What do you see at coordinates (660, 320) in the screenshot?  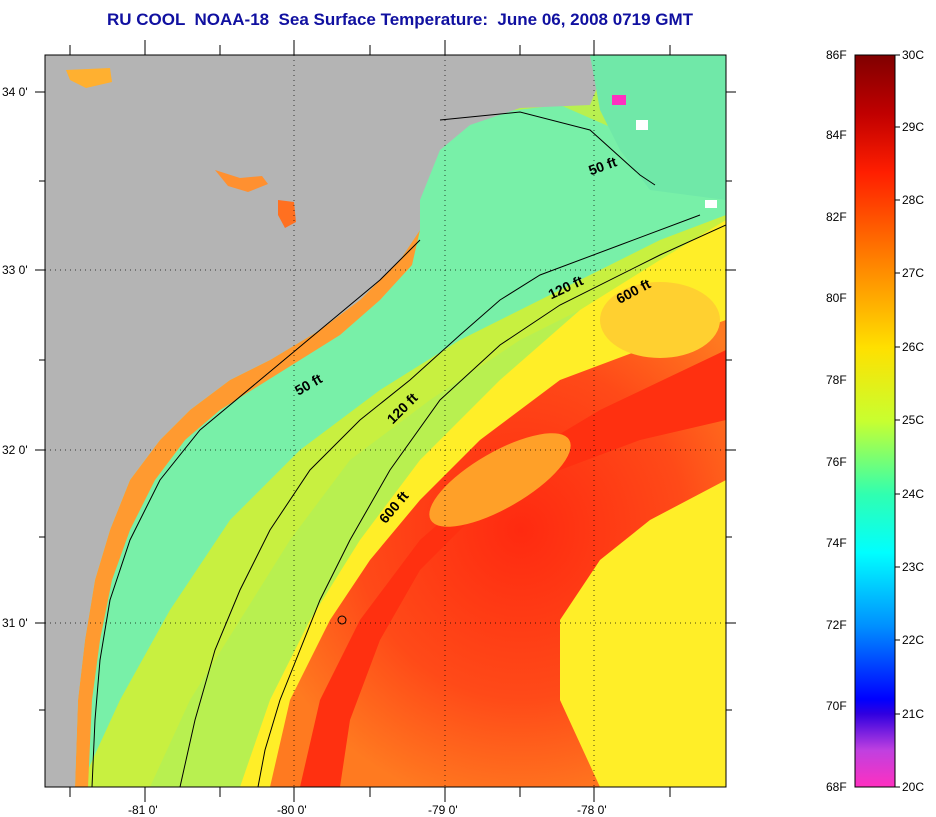 I see `warm-eddy` at bounding box center [660, 320].